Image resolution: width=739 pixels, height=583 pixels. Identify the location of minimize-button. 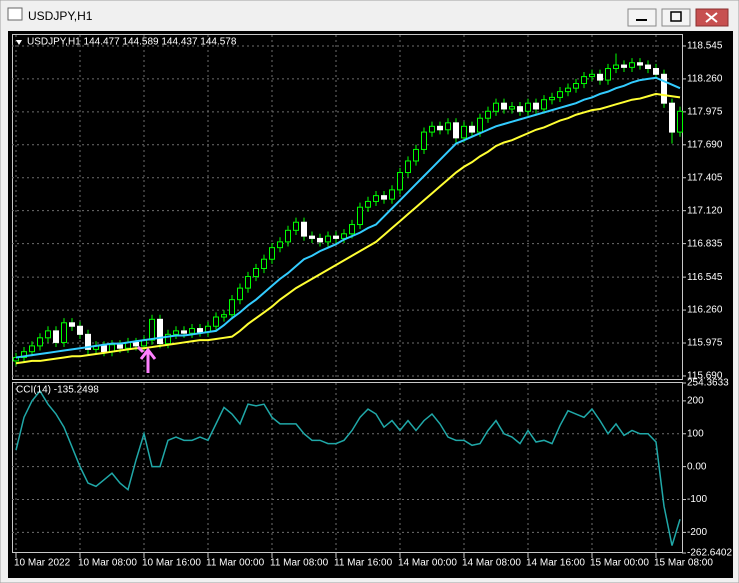
(642, 17).